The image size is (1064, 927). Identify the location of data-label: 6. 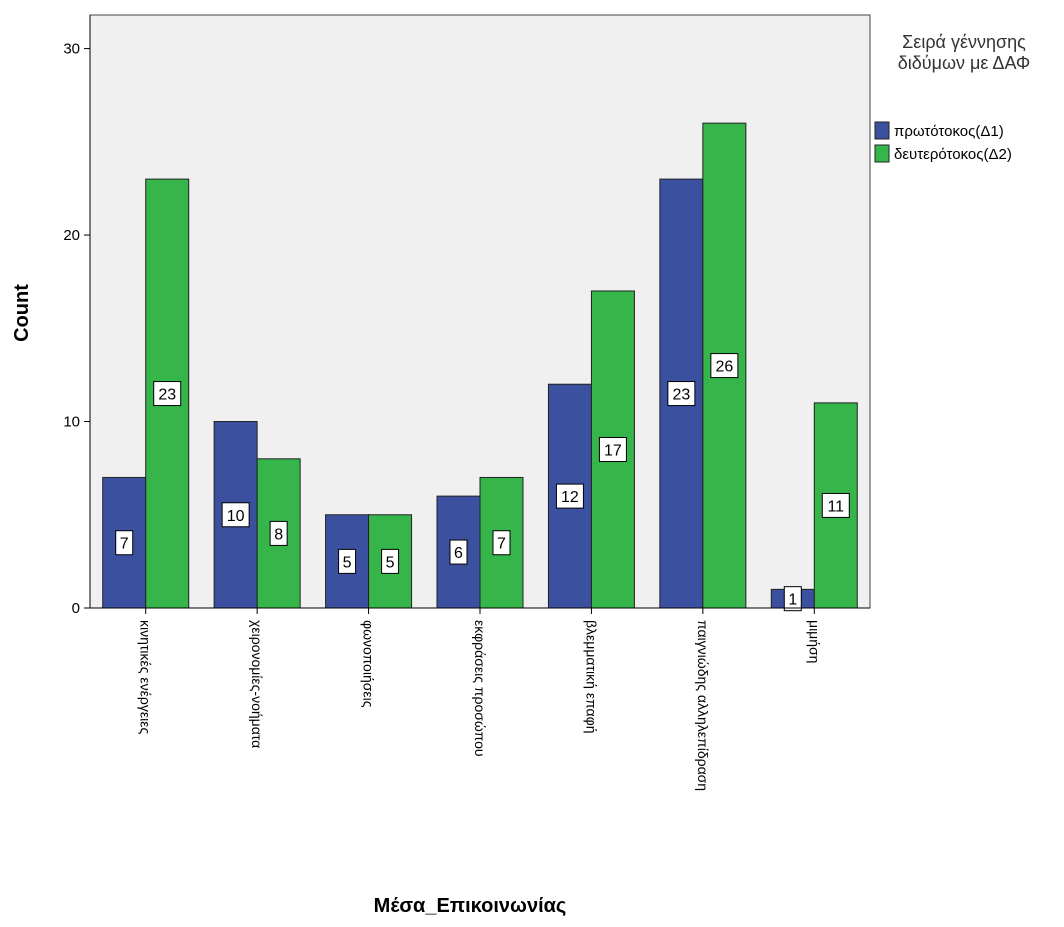
(458, 552).